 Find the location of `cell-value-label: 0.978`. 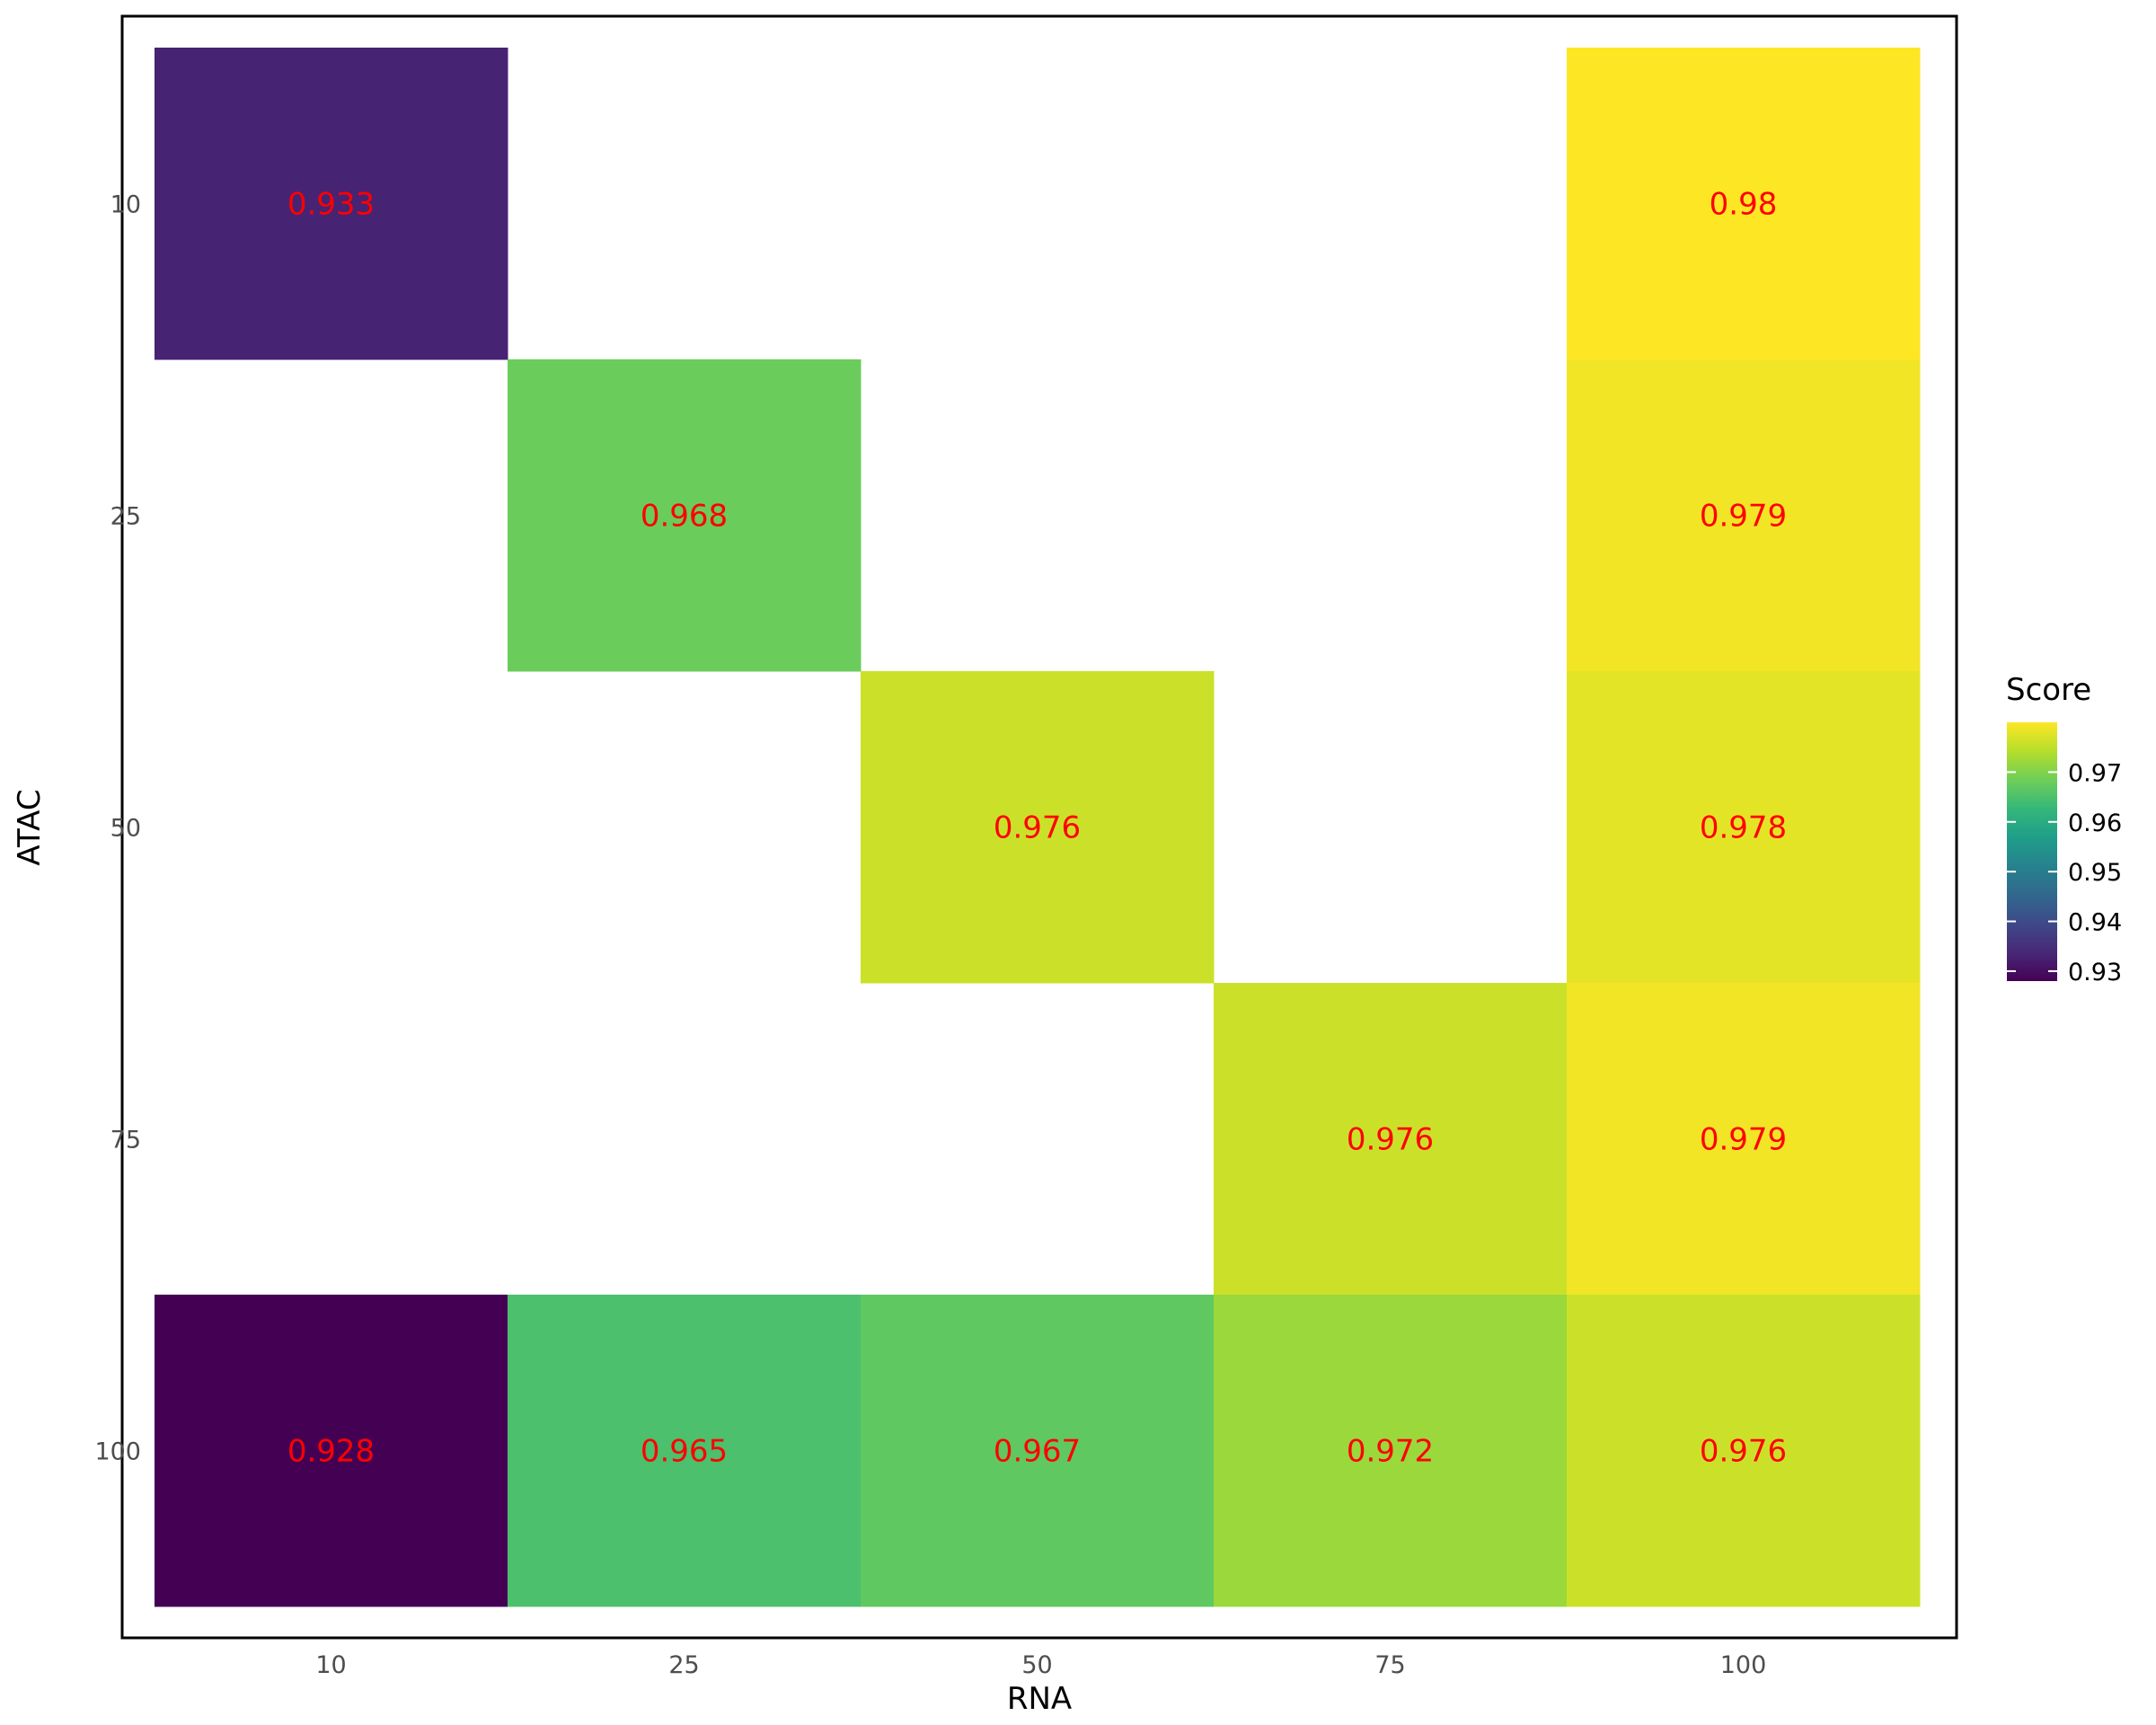

cell-value-label: 0.978 is located at coordinates (1743, 828).